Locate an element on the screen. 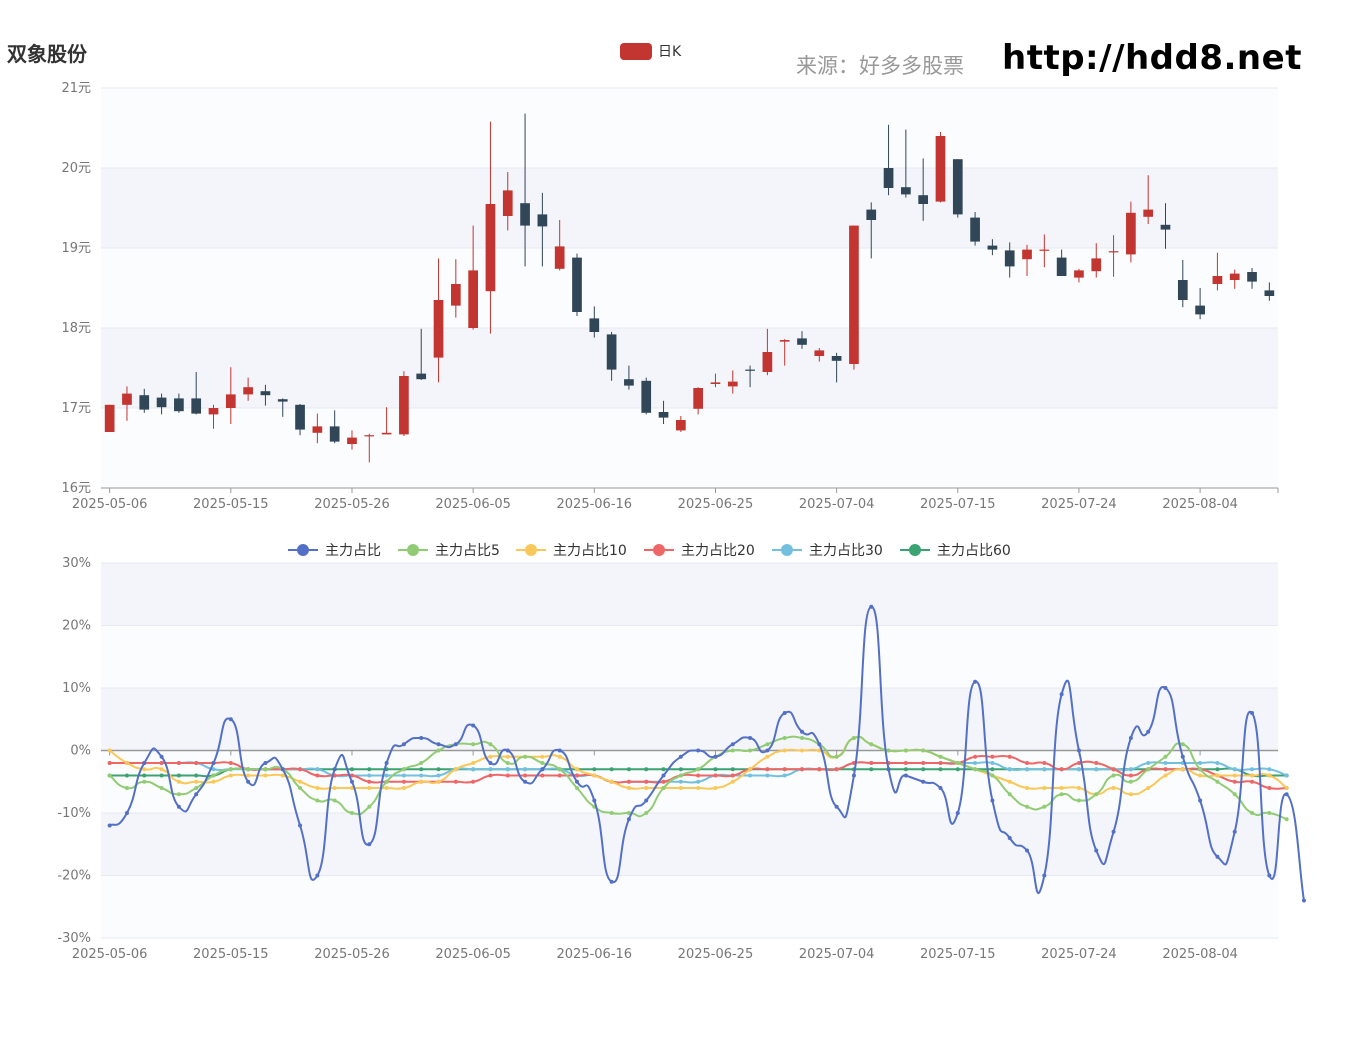  price-axis-tick-label: 21元 is located at coordinates (76, 88).